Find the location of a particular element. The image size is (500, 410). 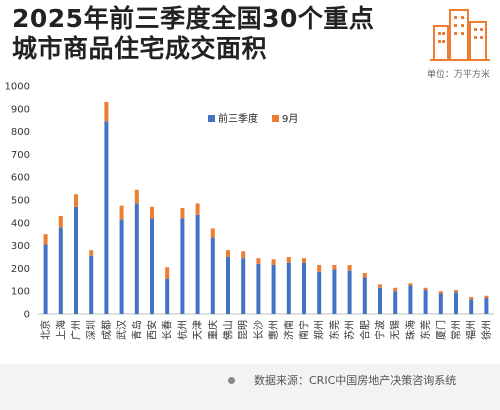

x-tick-label: 济南 is located at coordinates (288, 330).